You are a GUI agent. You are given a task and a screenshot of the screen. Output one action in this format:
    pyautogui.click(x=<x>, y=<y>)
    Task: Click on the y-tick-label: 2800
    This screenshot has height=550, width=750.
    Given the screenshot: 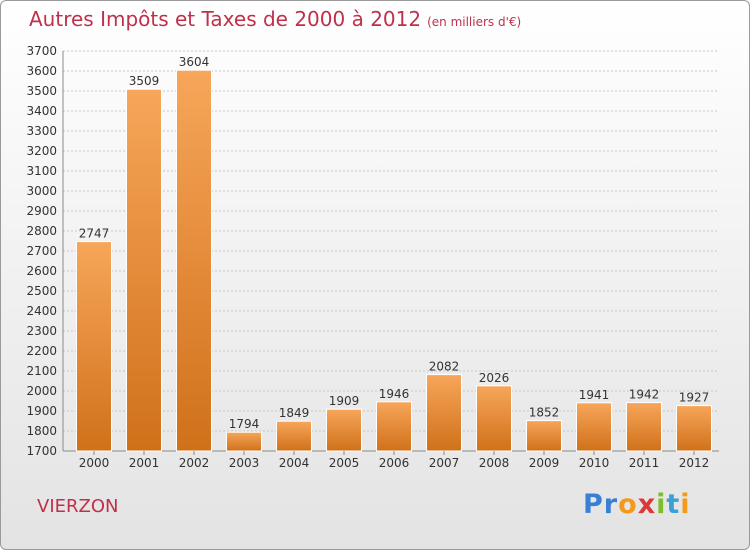 What is the action you would take?
    pyautogui.click(x=41, y=231)
    